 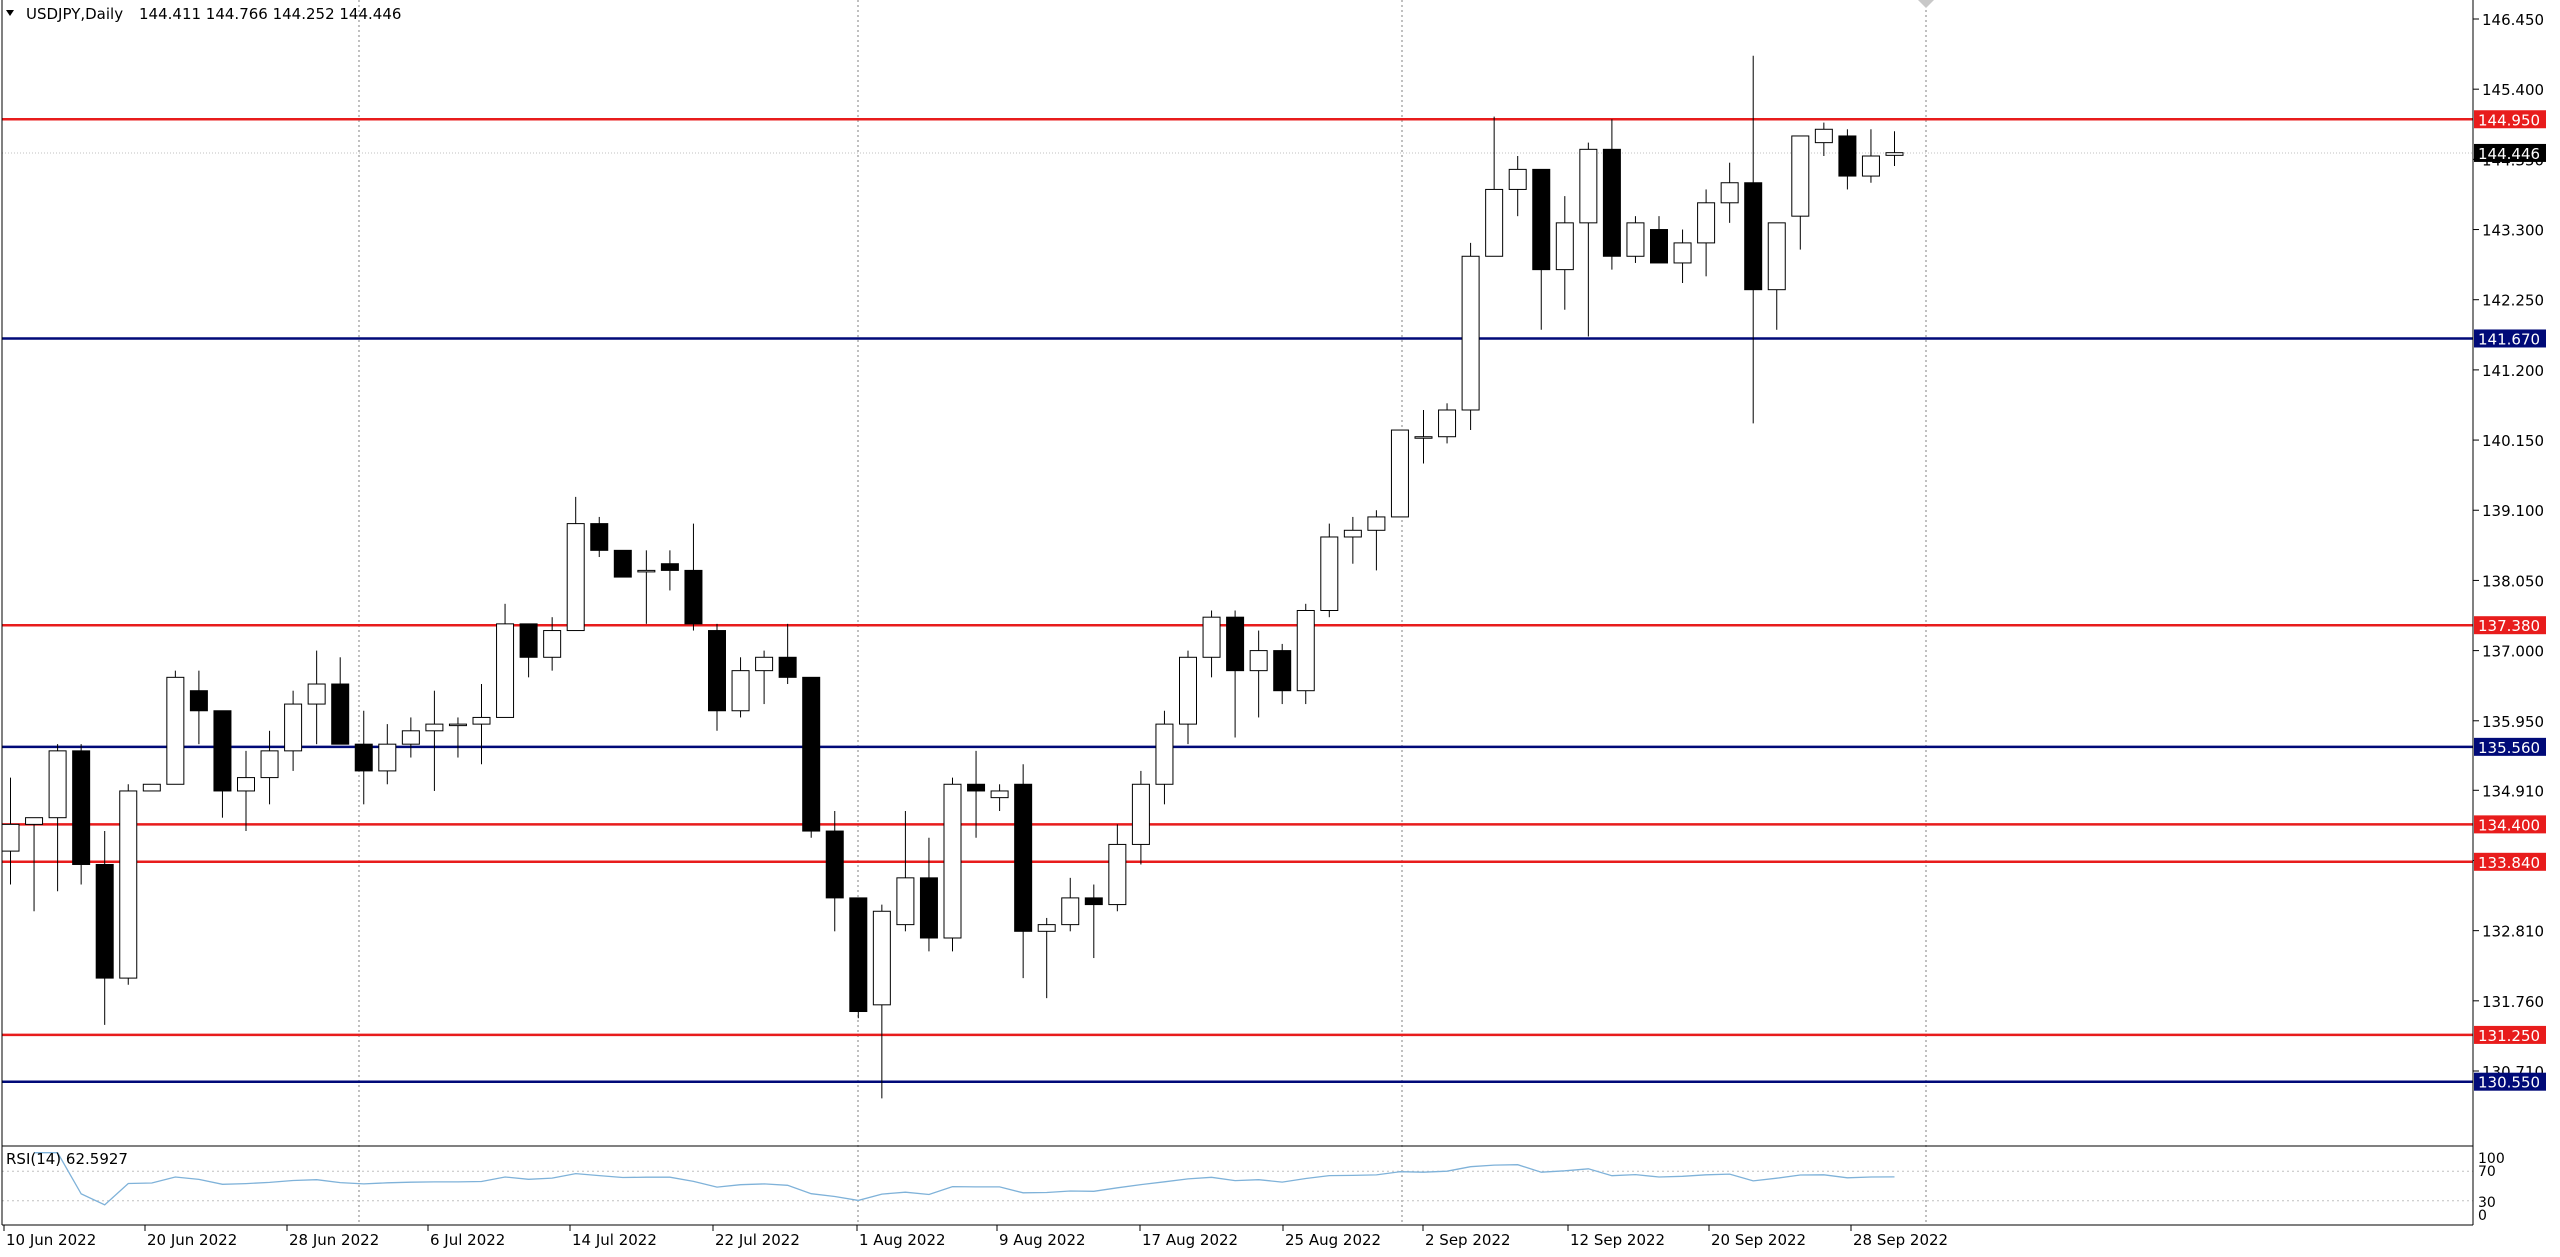 I want to click on y-tick-label: 143.300, so click(x=2513, y=231).